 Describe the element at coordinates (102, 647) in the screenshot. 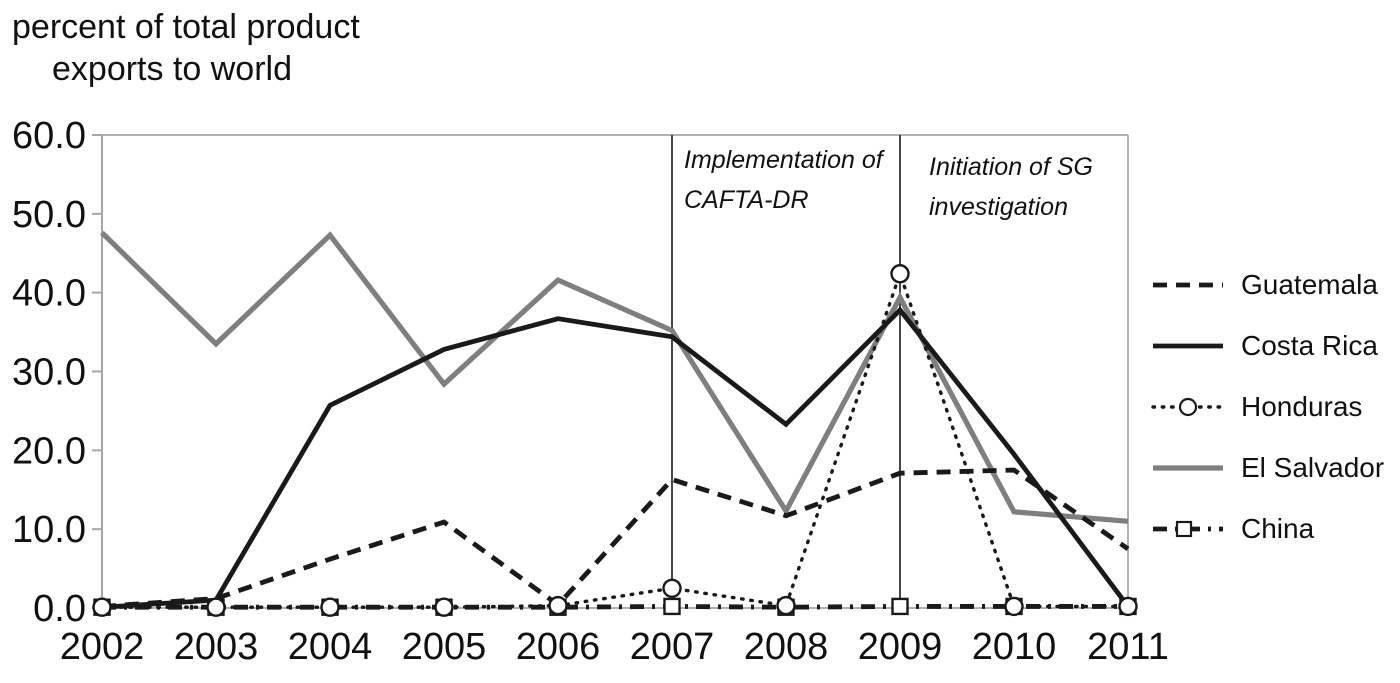

I see `x-tick-label: 2002` at that location.